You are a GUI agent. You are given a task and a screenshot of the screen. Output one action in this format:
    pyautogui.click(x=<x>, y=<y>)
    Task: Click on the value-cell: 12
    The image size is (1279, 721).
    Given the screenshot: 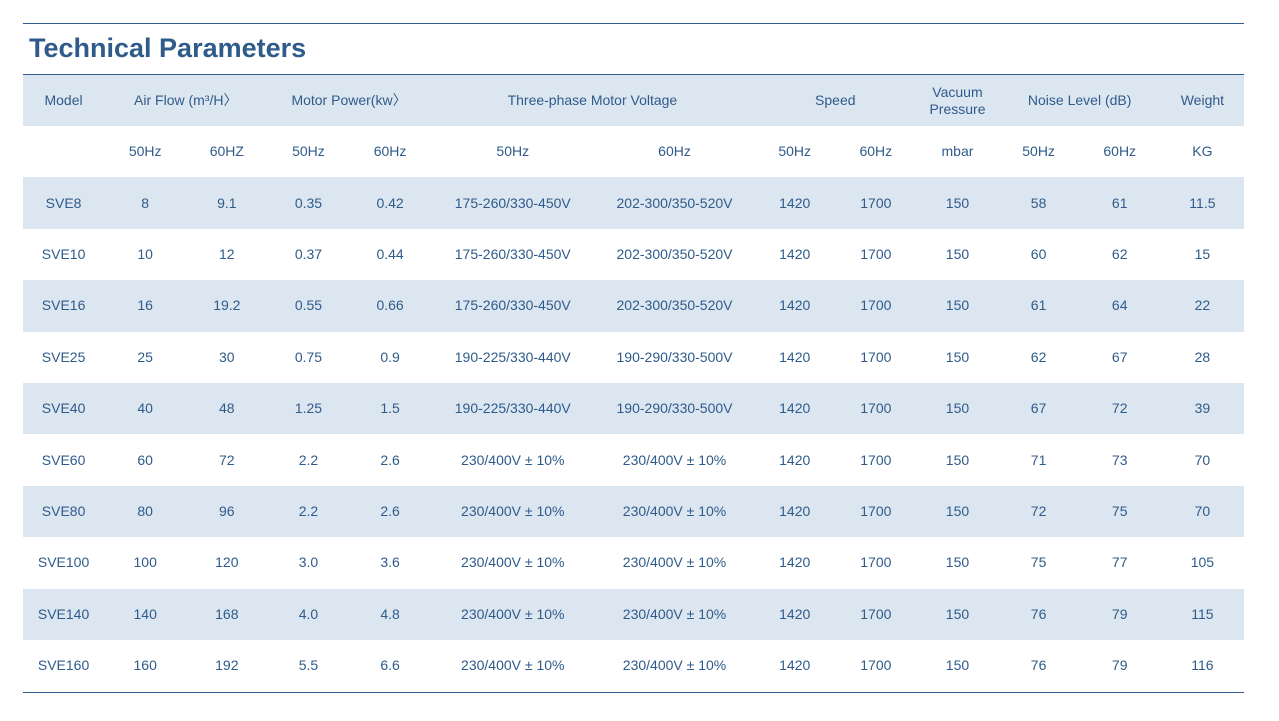 What is the action you would take?
    pyautogui.click(x=227, y=253)
    